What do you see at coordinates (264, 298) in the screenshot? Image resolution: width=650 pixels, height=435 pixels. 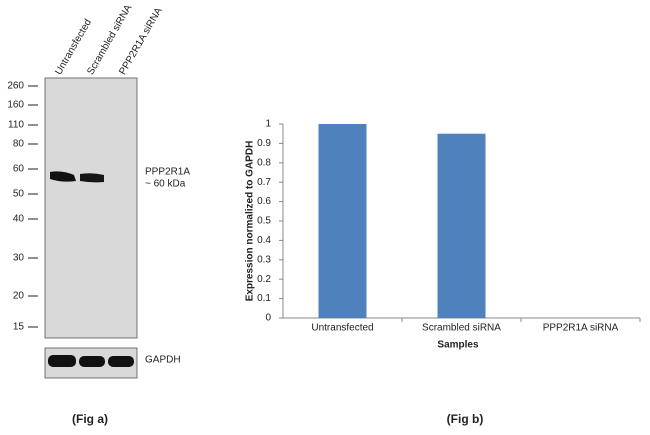 I see `y-tick-label: 0.1` at bounding box center [264, 298].